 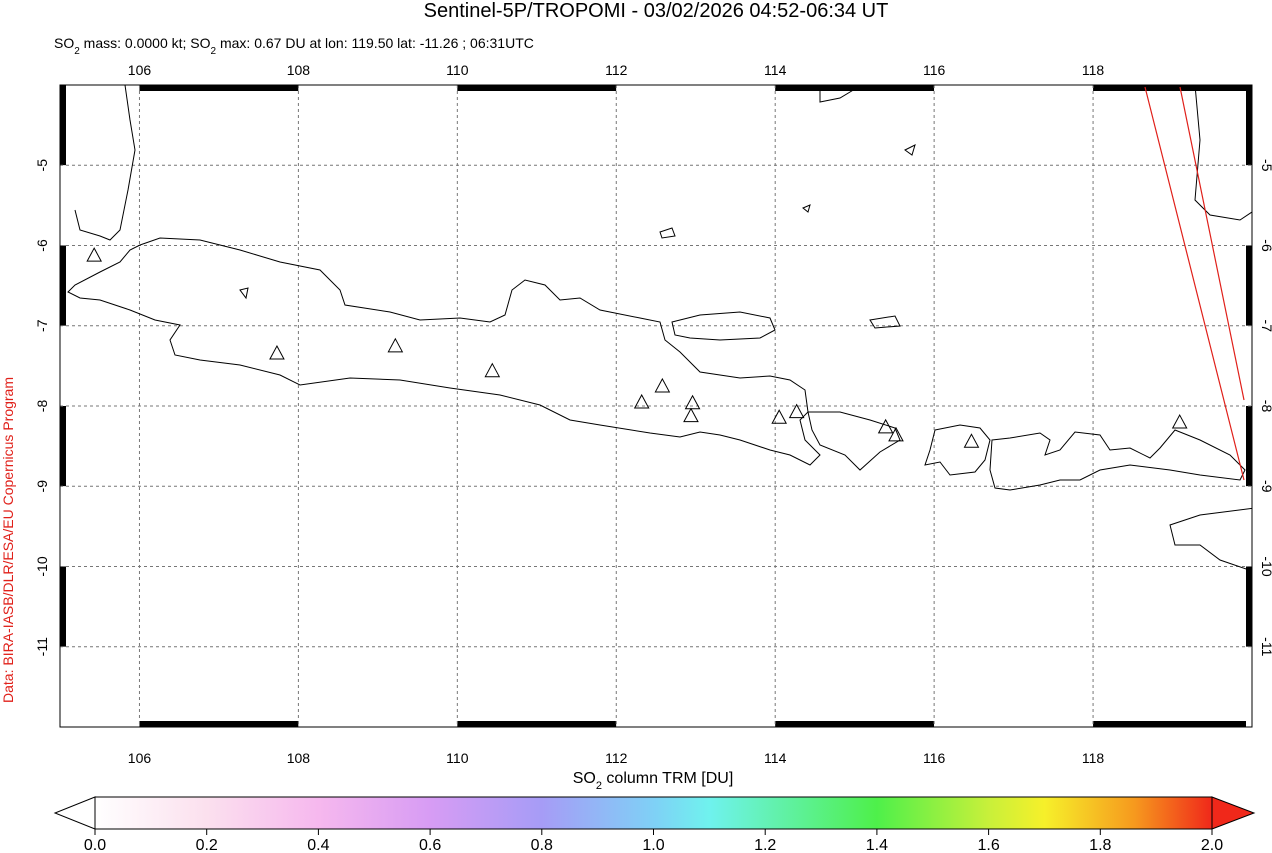 I want to click on y-tick-label: -5, so click(x=42, y=165).